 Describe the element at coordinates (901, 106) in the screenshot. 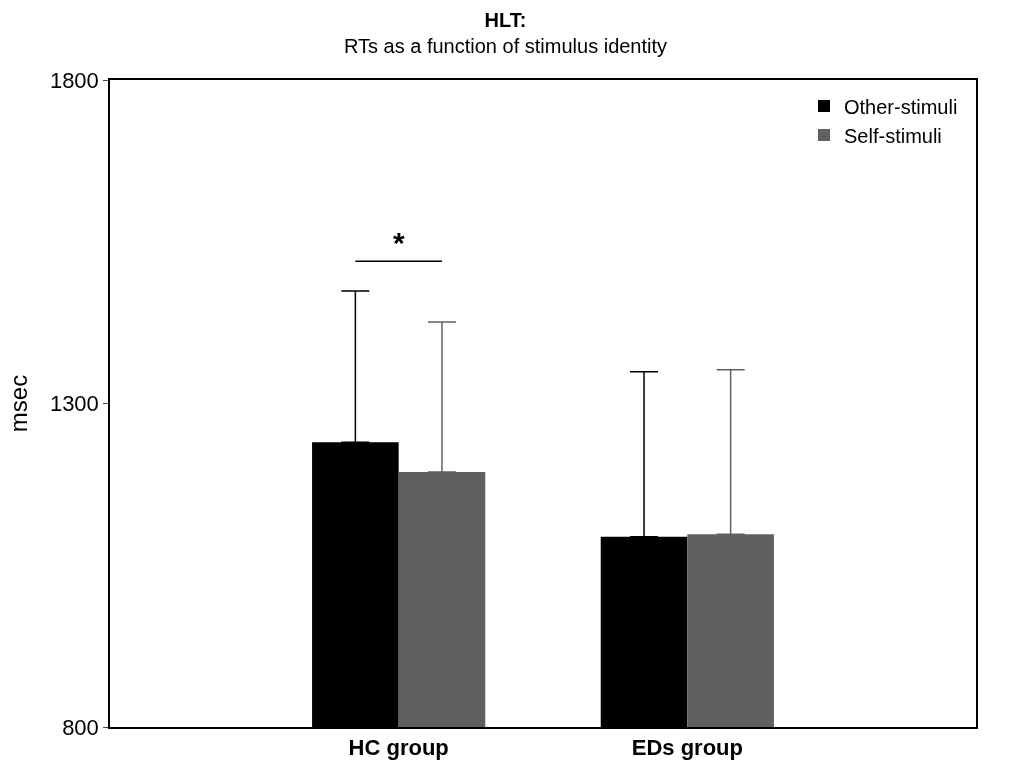

I see `legend-label: Other-stimuli` at that location.